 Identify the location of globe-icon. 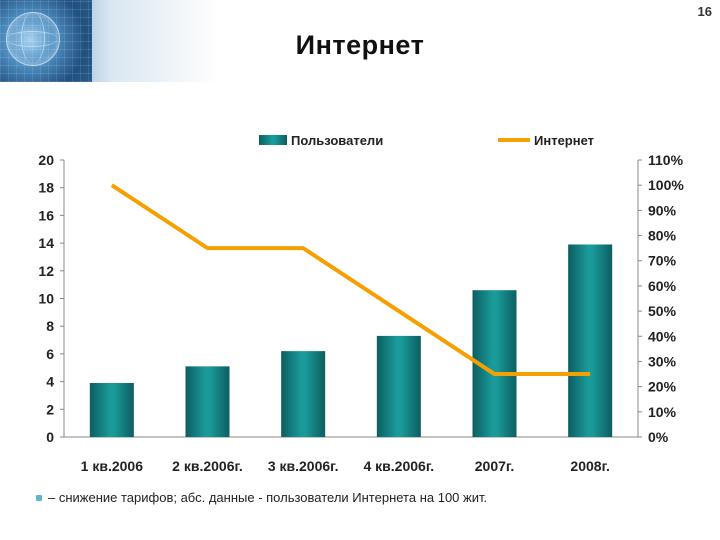
(33, 39).